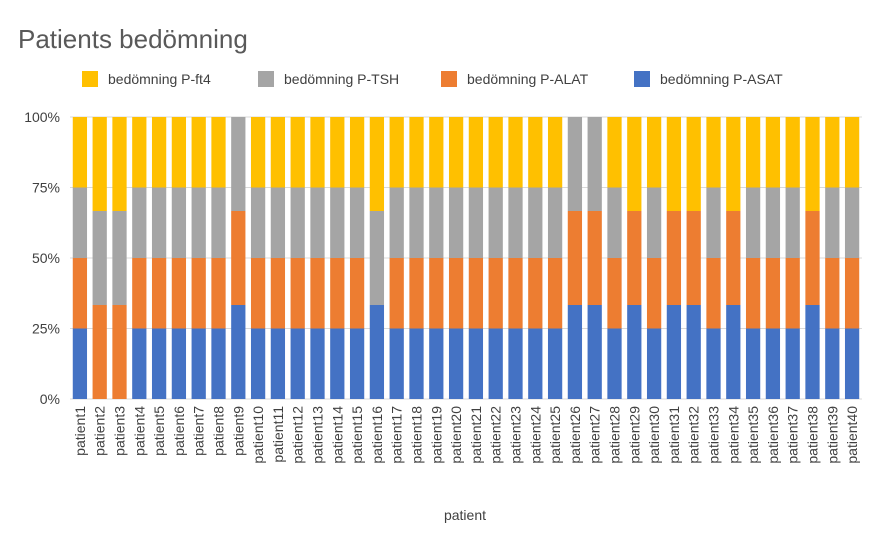 The width and height of the screenshot is (877, 543). What do you see at coordinates (773, 435) in the screenshot?
I see `x-tick-label: patient36` at bounding box center [773, 435].